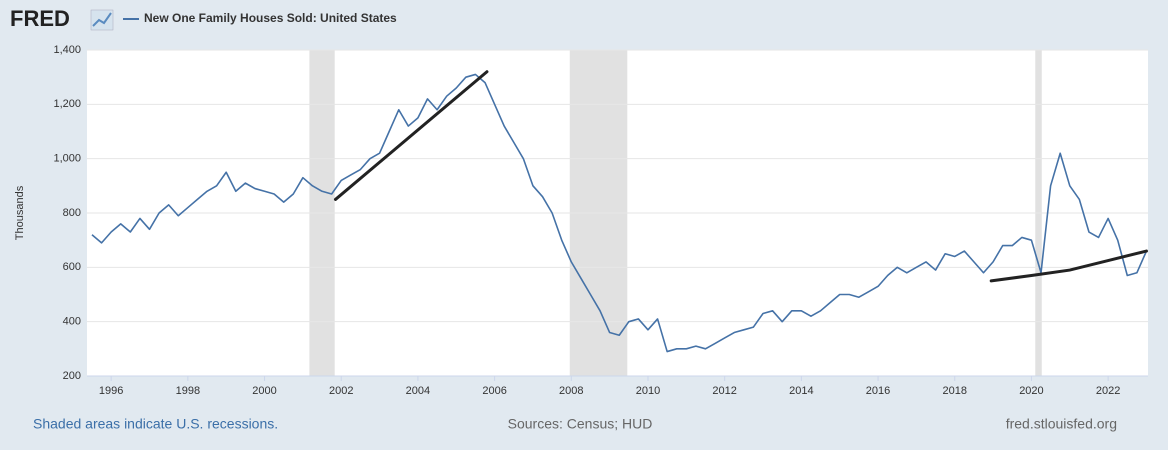 The image size is (1168, 455). Describe the element at coordinates (955, 391) in the screenshot. I see `x-tick-label: 2018` at that location.